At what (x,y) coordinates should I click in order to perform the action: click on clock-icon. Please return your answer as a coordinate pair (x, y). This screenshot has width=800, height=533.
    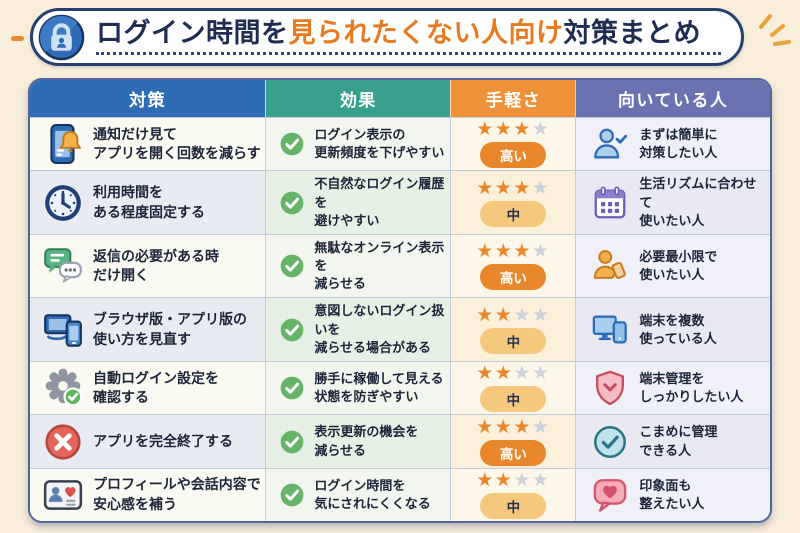
    Looking at the image, I should click on (63, 203).